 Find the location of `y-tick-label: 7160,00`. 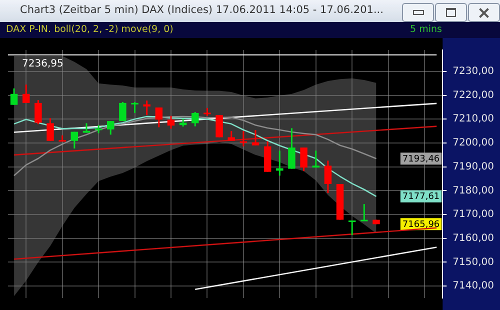

y-tick-label: 7160,00 is located at coordinates (473, 238).